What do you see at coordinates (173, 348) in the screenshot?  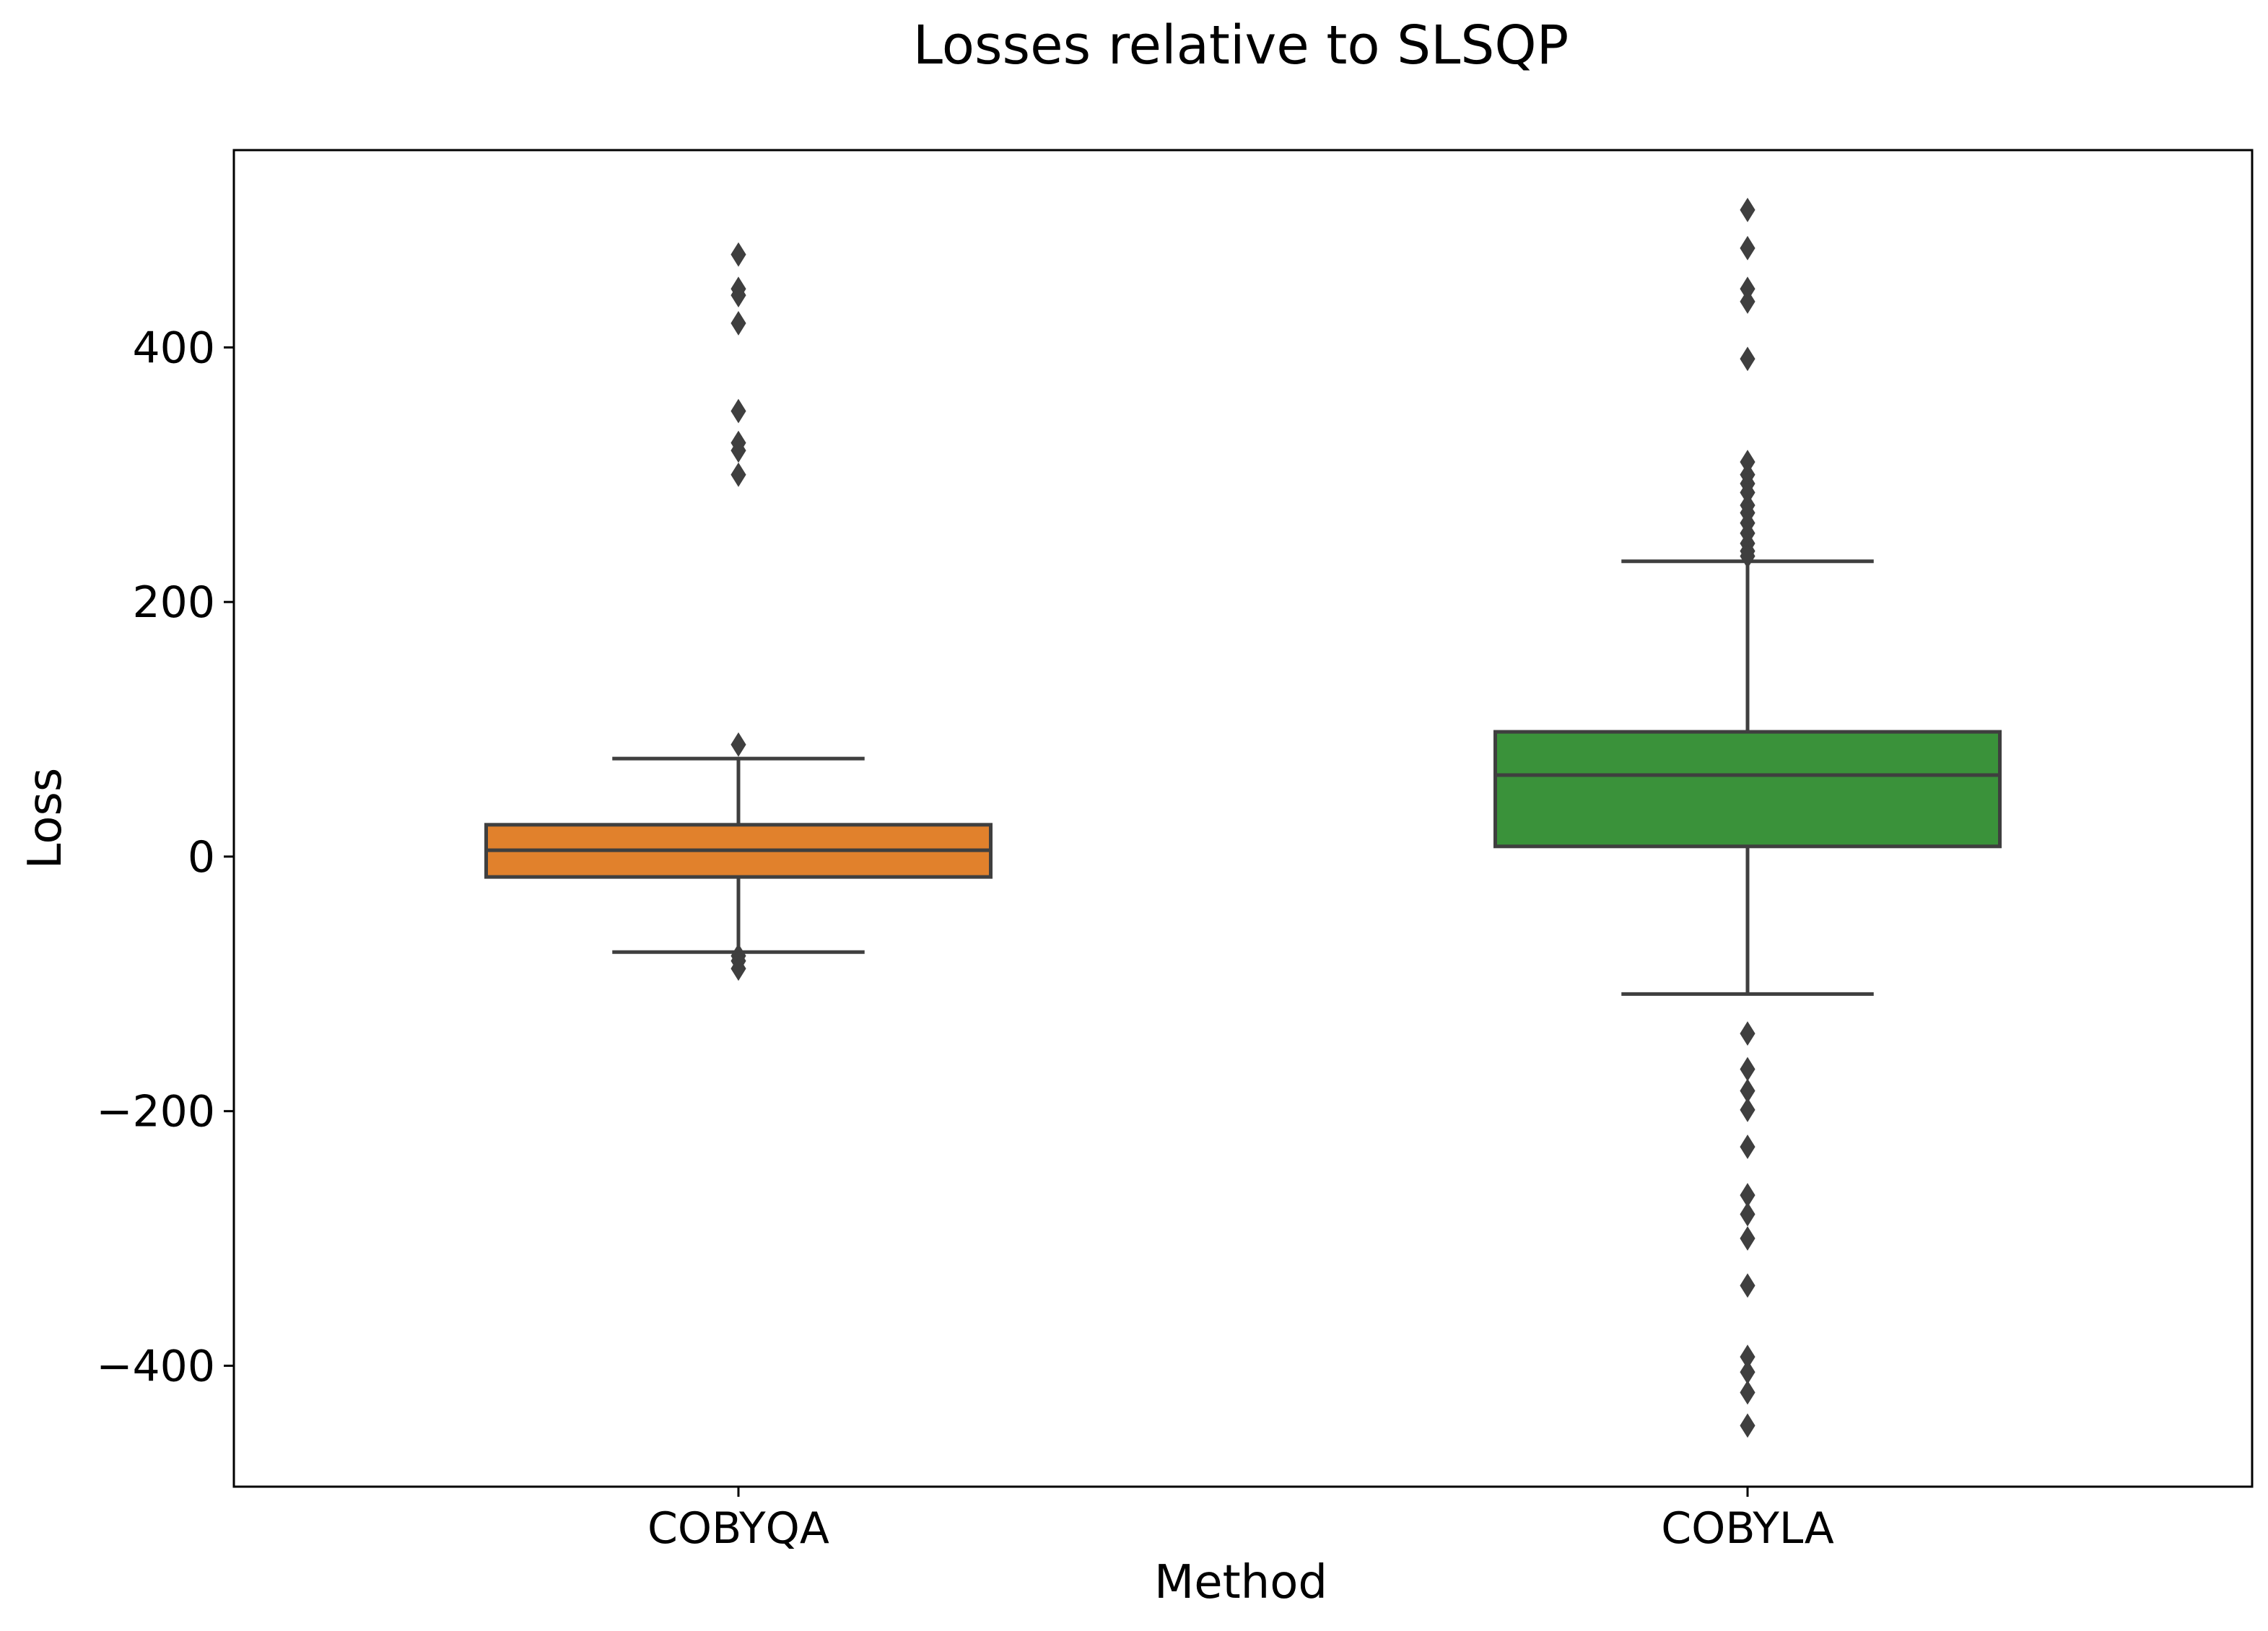 I see `y-tick-label: 400` at bounding box center [173, 348].